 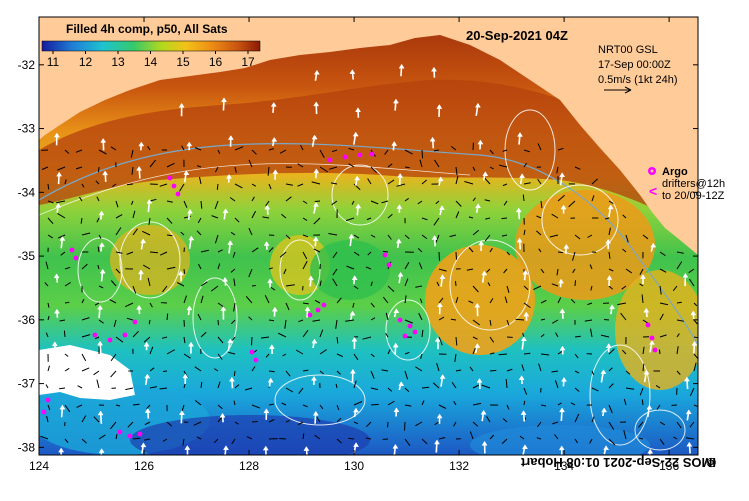 I want to click on y-tick-label: -33, so click(x=27, y=129).